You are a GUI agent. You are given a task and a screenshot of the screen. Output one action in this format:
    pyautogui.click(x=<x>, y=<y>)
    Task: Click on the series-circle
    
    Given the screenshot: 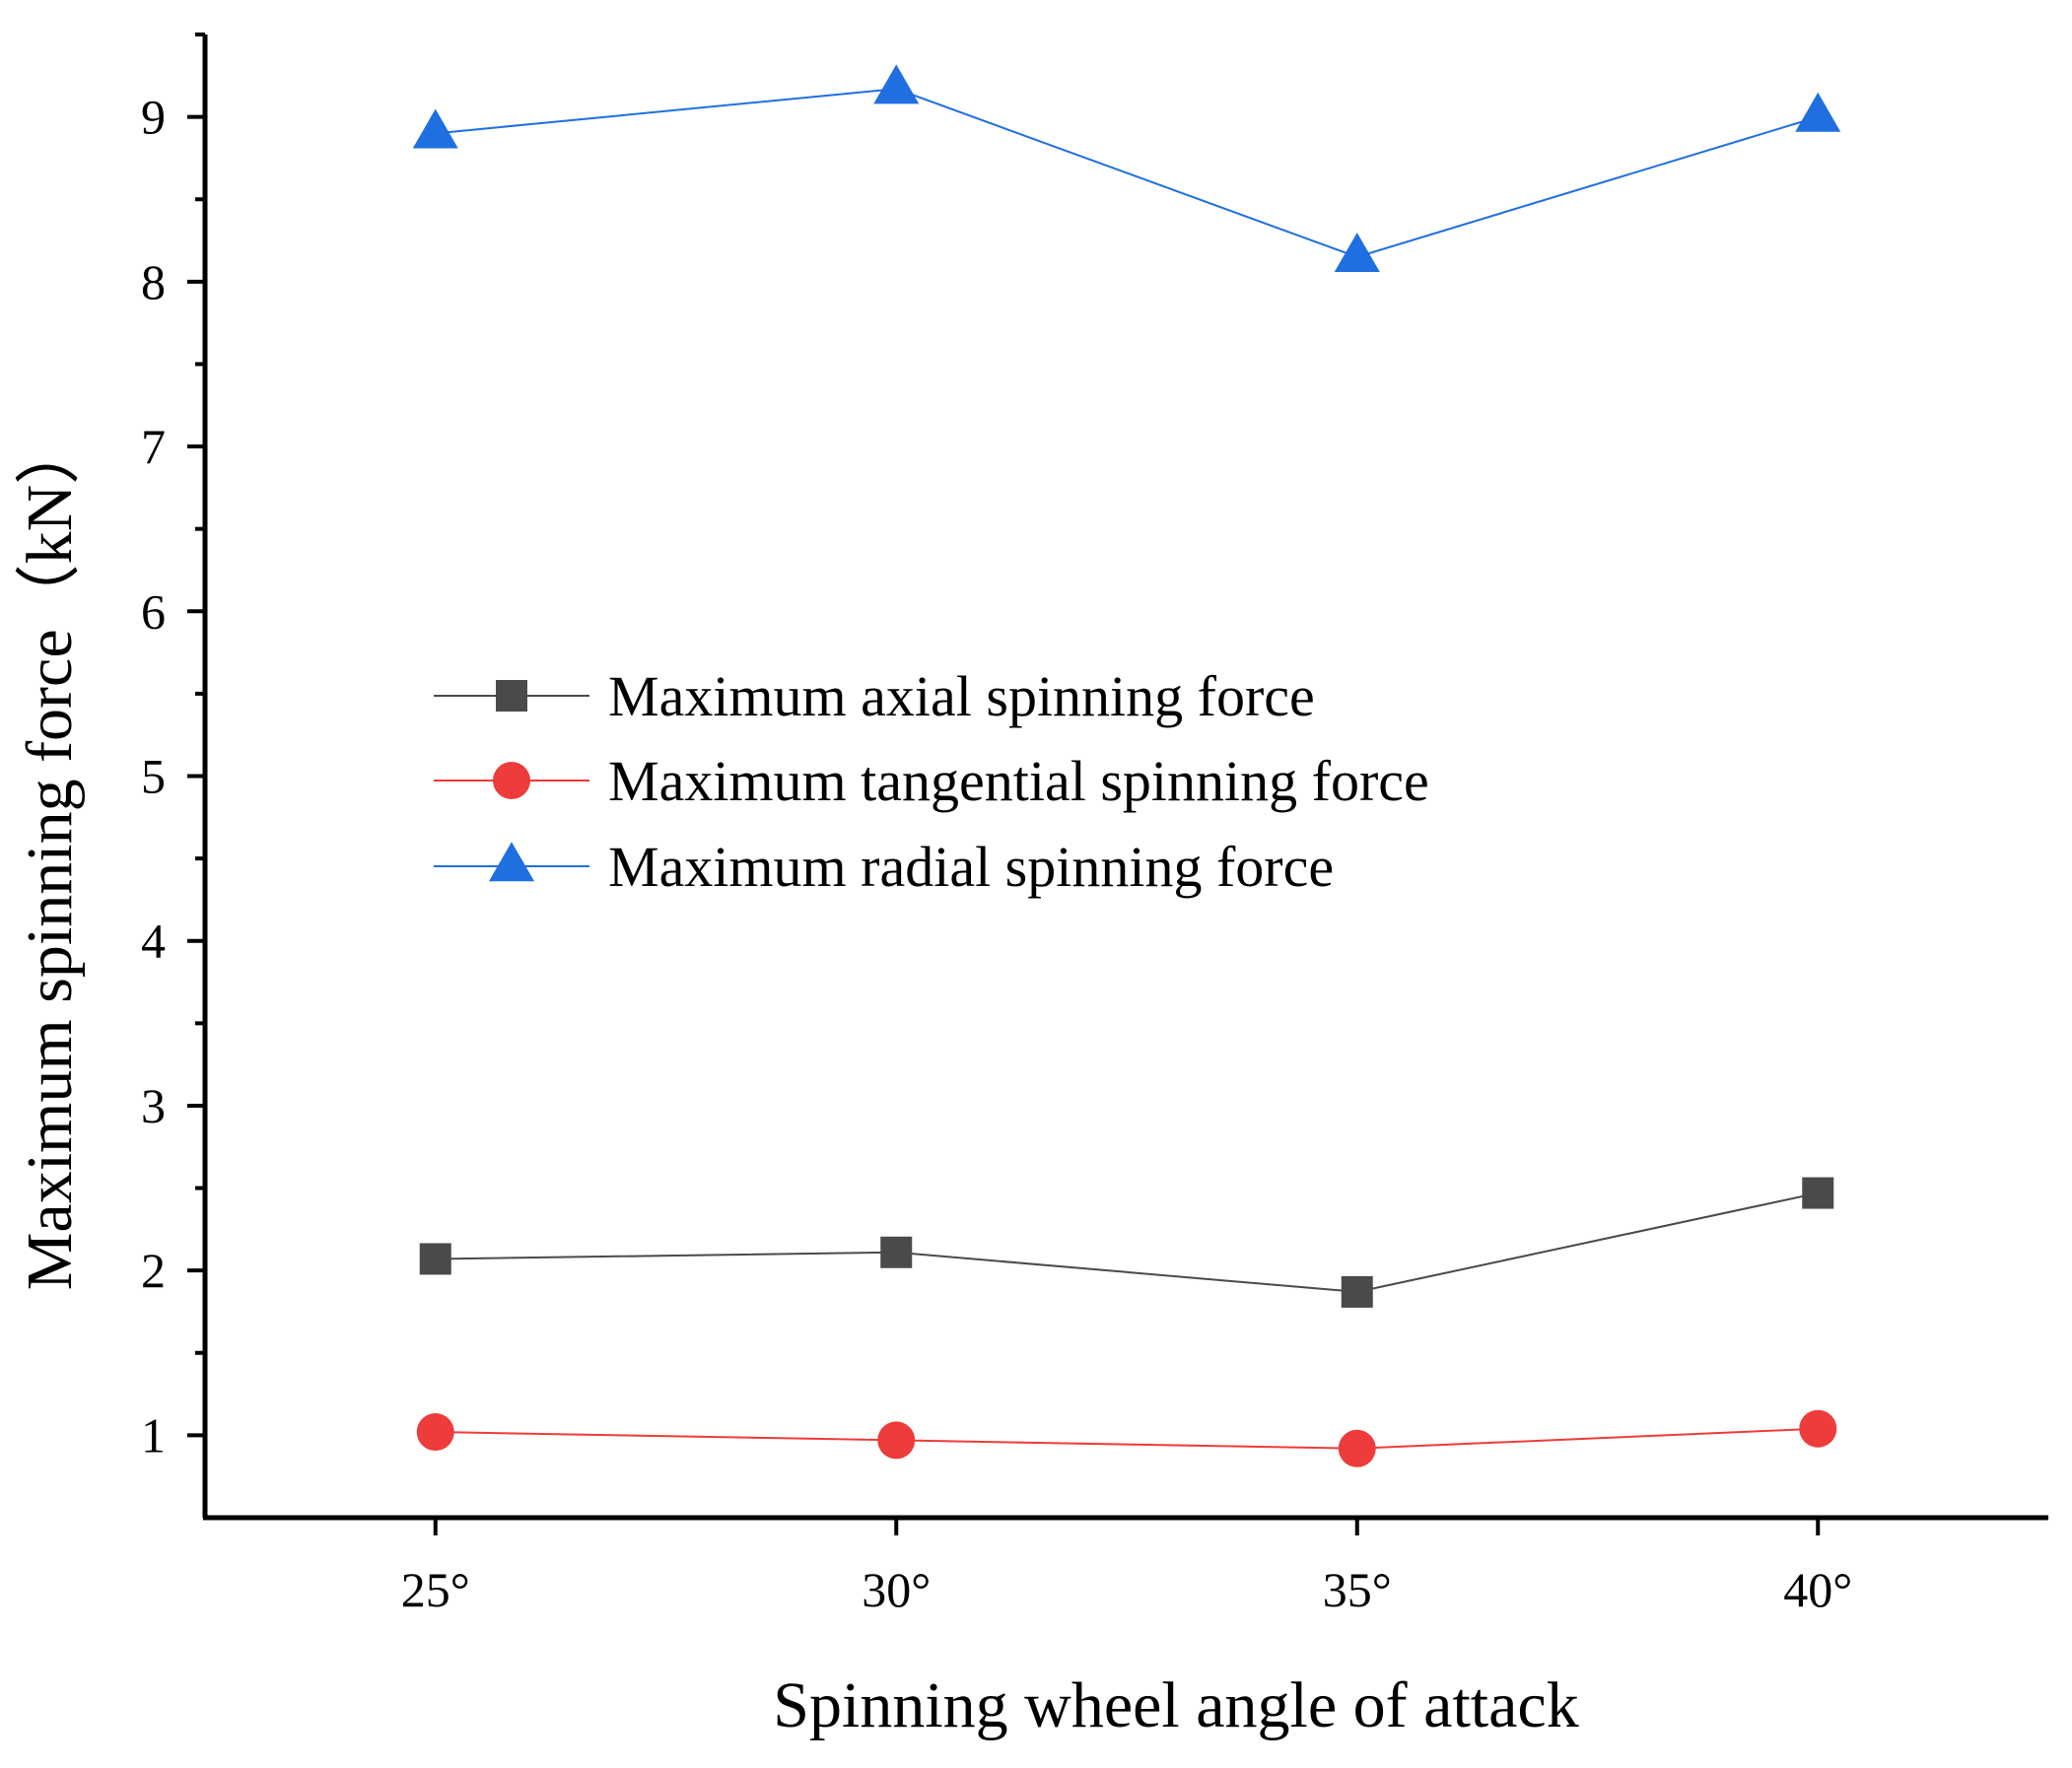 What is the action you would take?
    pyautogui.click(x=1126, y=1438)
    